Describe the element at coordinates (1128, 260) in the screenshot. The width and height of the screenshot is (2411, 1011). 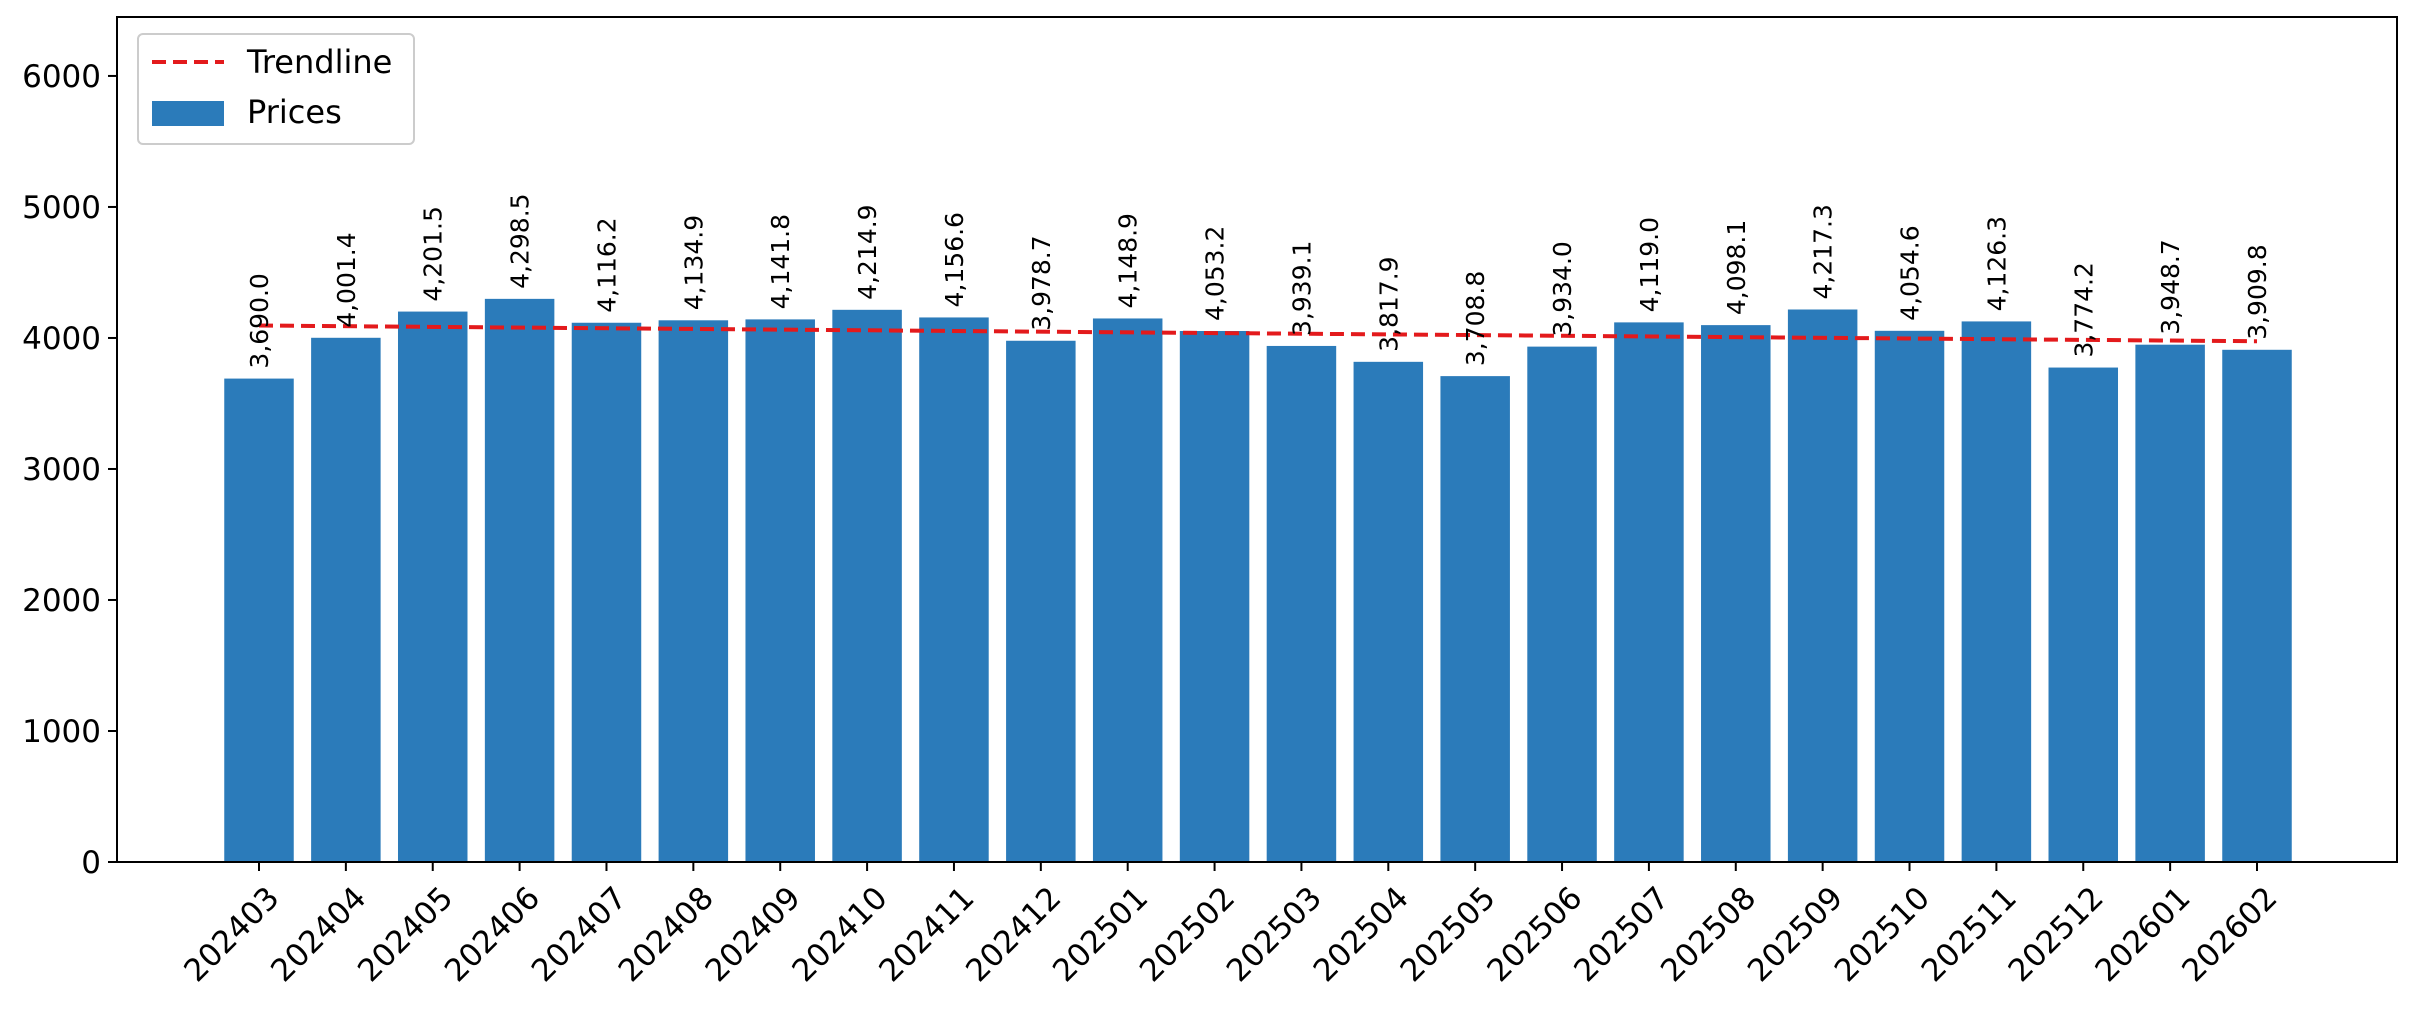
I see `data-label-202501: 4,148.9` at that location.